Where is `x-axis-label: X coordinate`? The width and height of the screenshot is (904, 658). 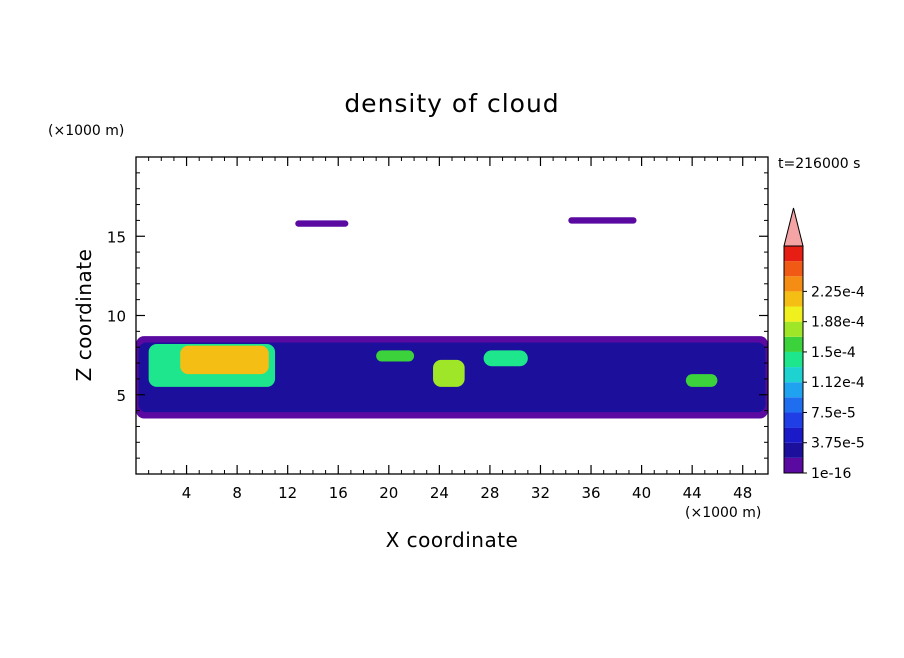 x-axis-label: X coordinate is located at coordinates (452, 540).